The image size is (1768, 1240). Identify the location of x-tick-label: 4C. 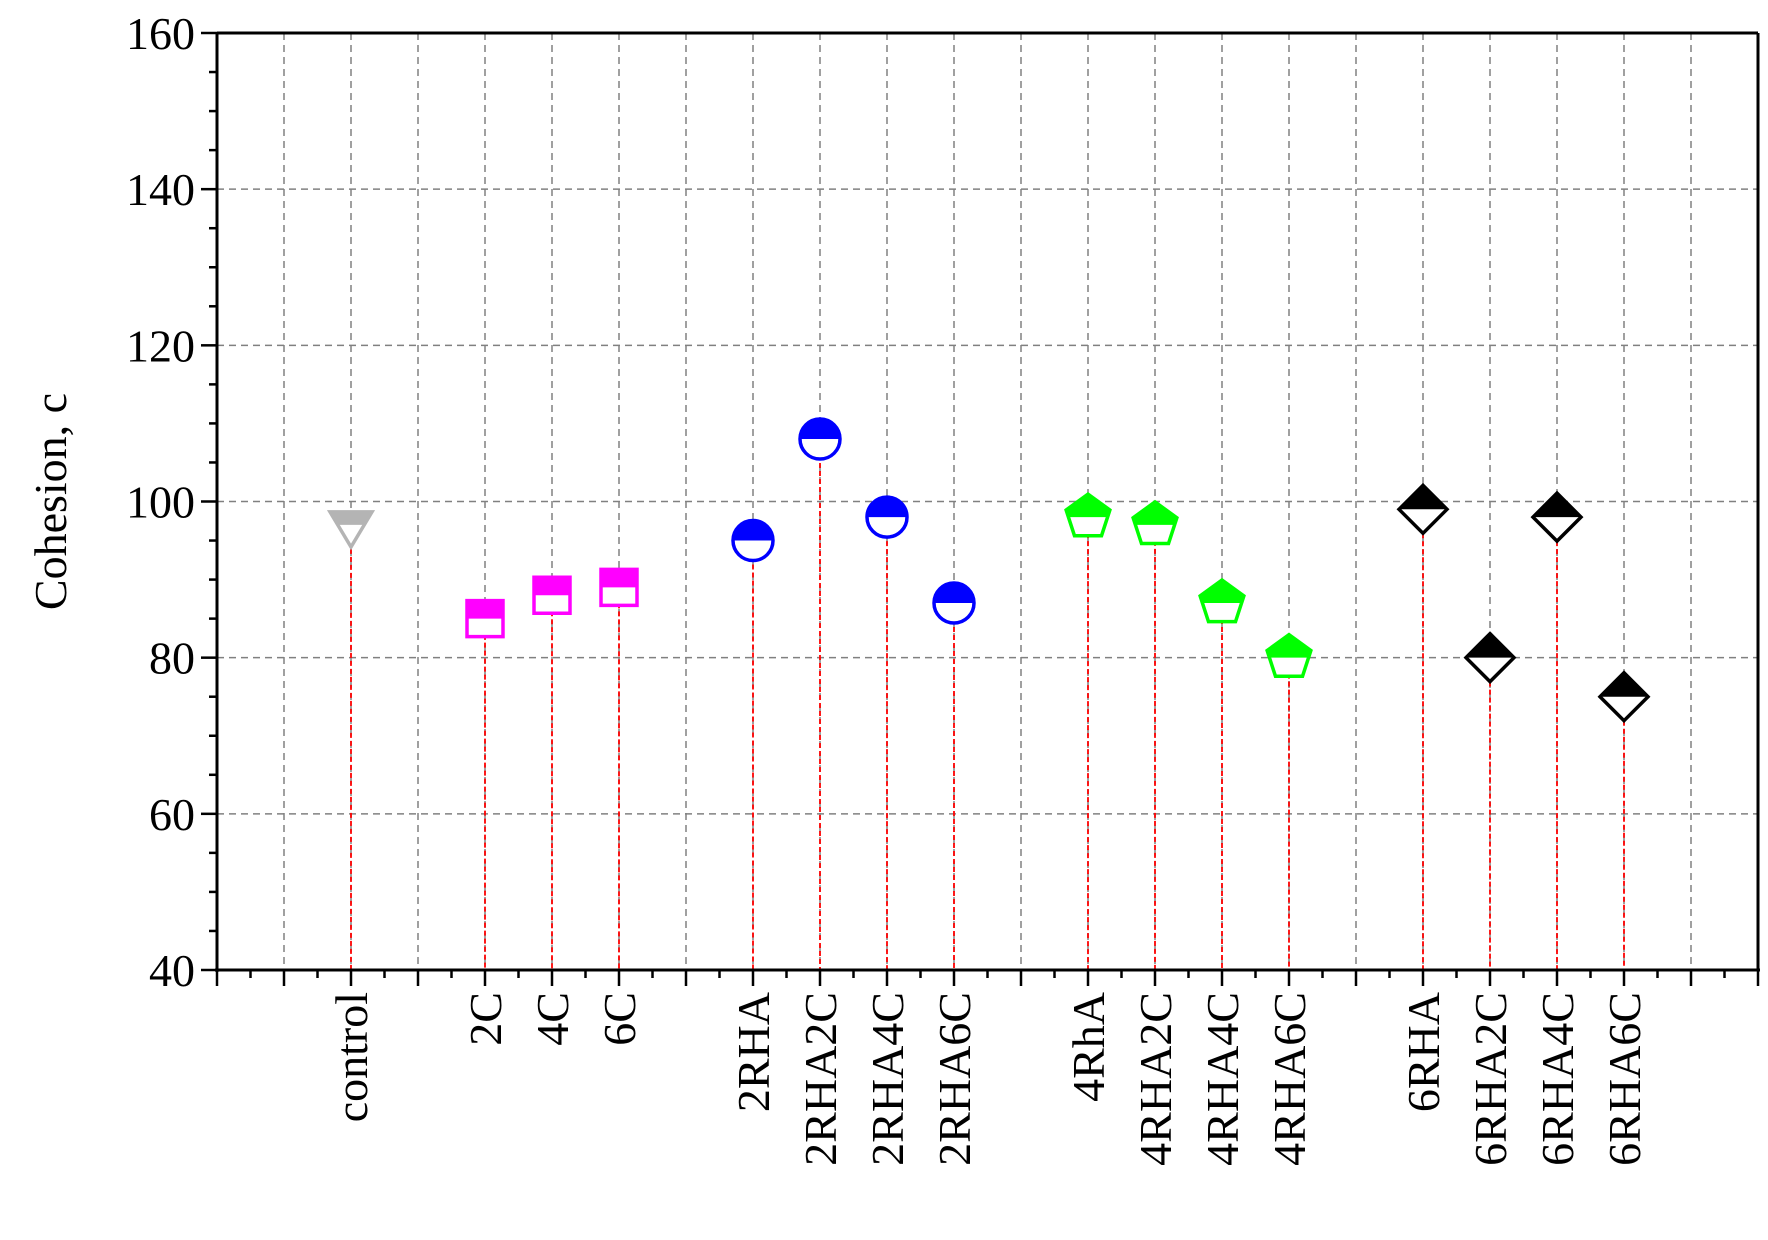
(552, 1019).